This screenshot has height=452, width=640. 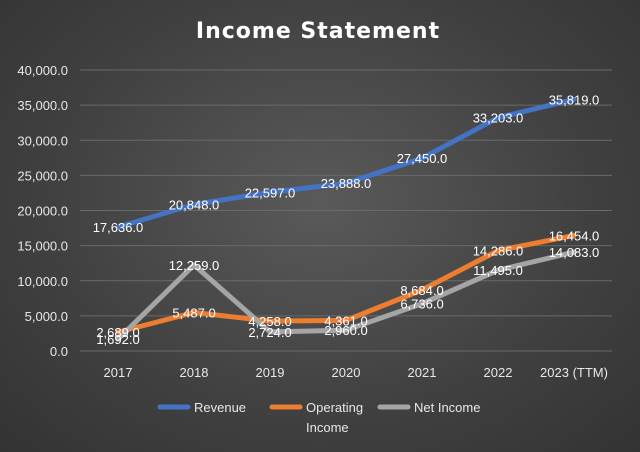 I want to click on legend-label: Operating, so click(x=334, y=407).